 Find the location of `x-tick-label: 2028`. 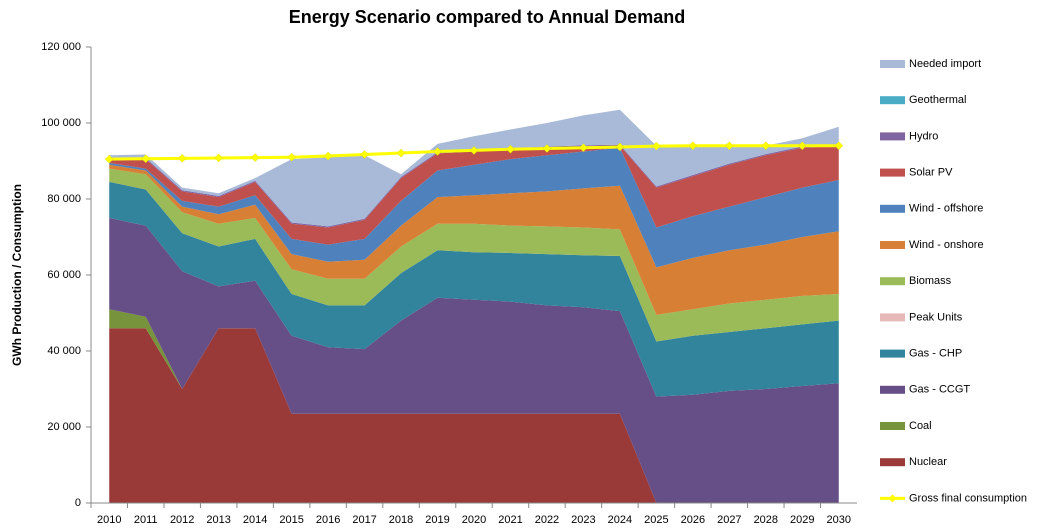

x-tick-label: 2028 is located at coordinates (766, 520).